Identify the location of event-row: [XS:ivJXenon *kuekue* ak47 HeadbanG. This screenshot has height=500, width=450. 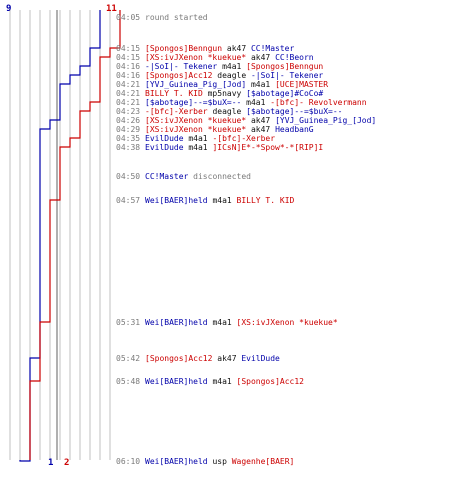
(229, 129).